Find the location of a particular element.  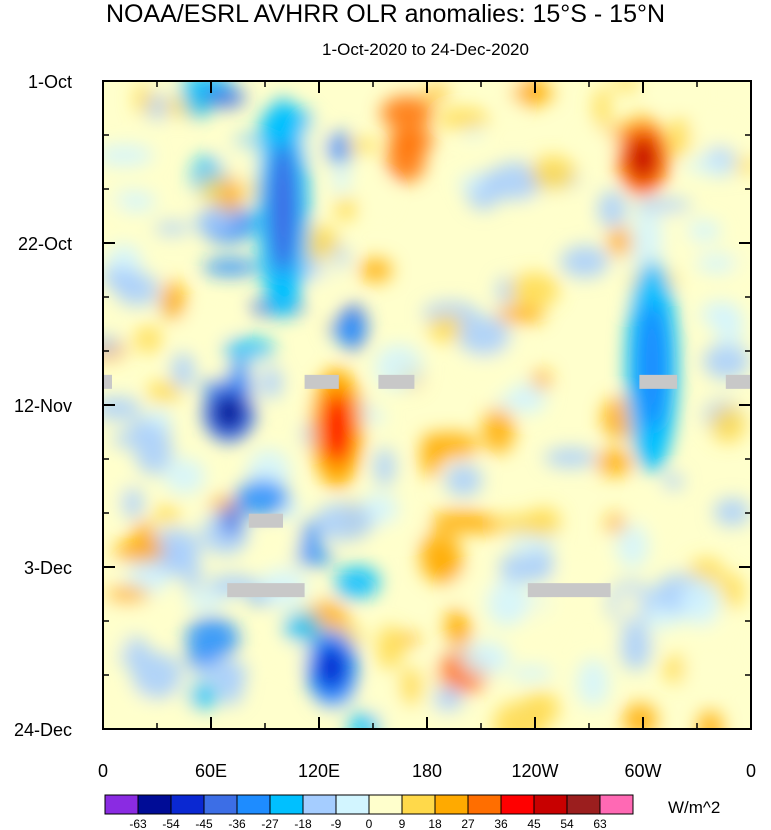

y-tick-label: 22-Oct is located at coordinates (45, 244).